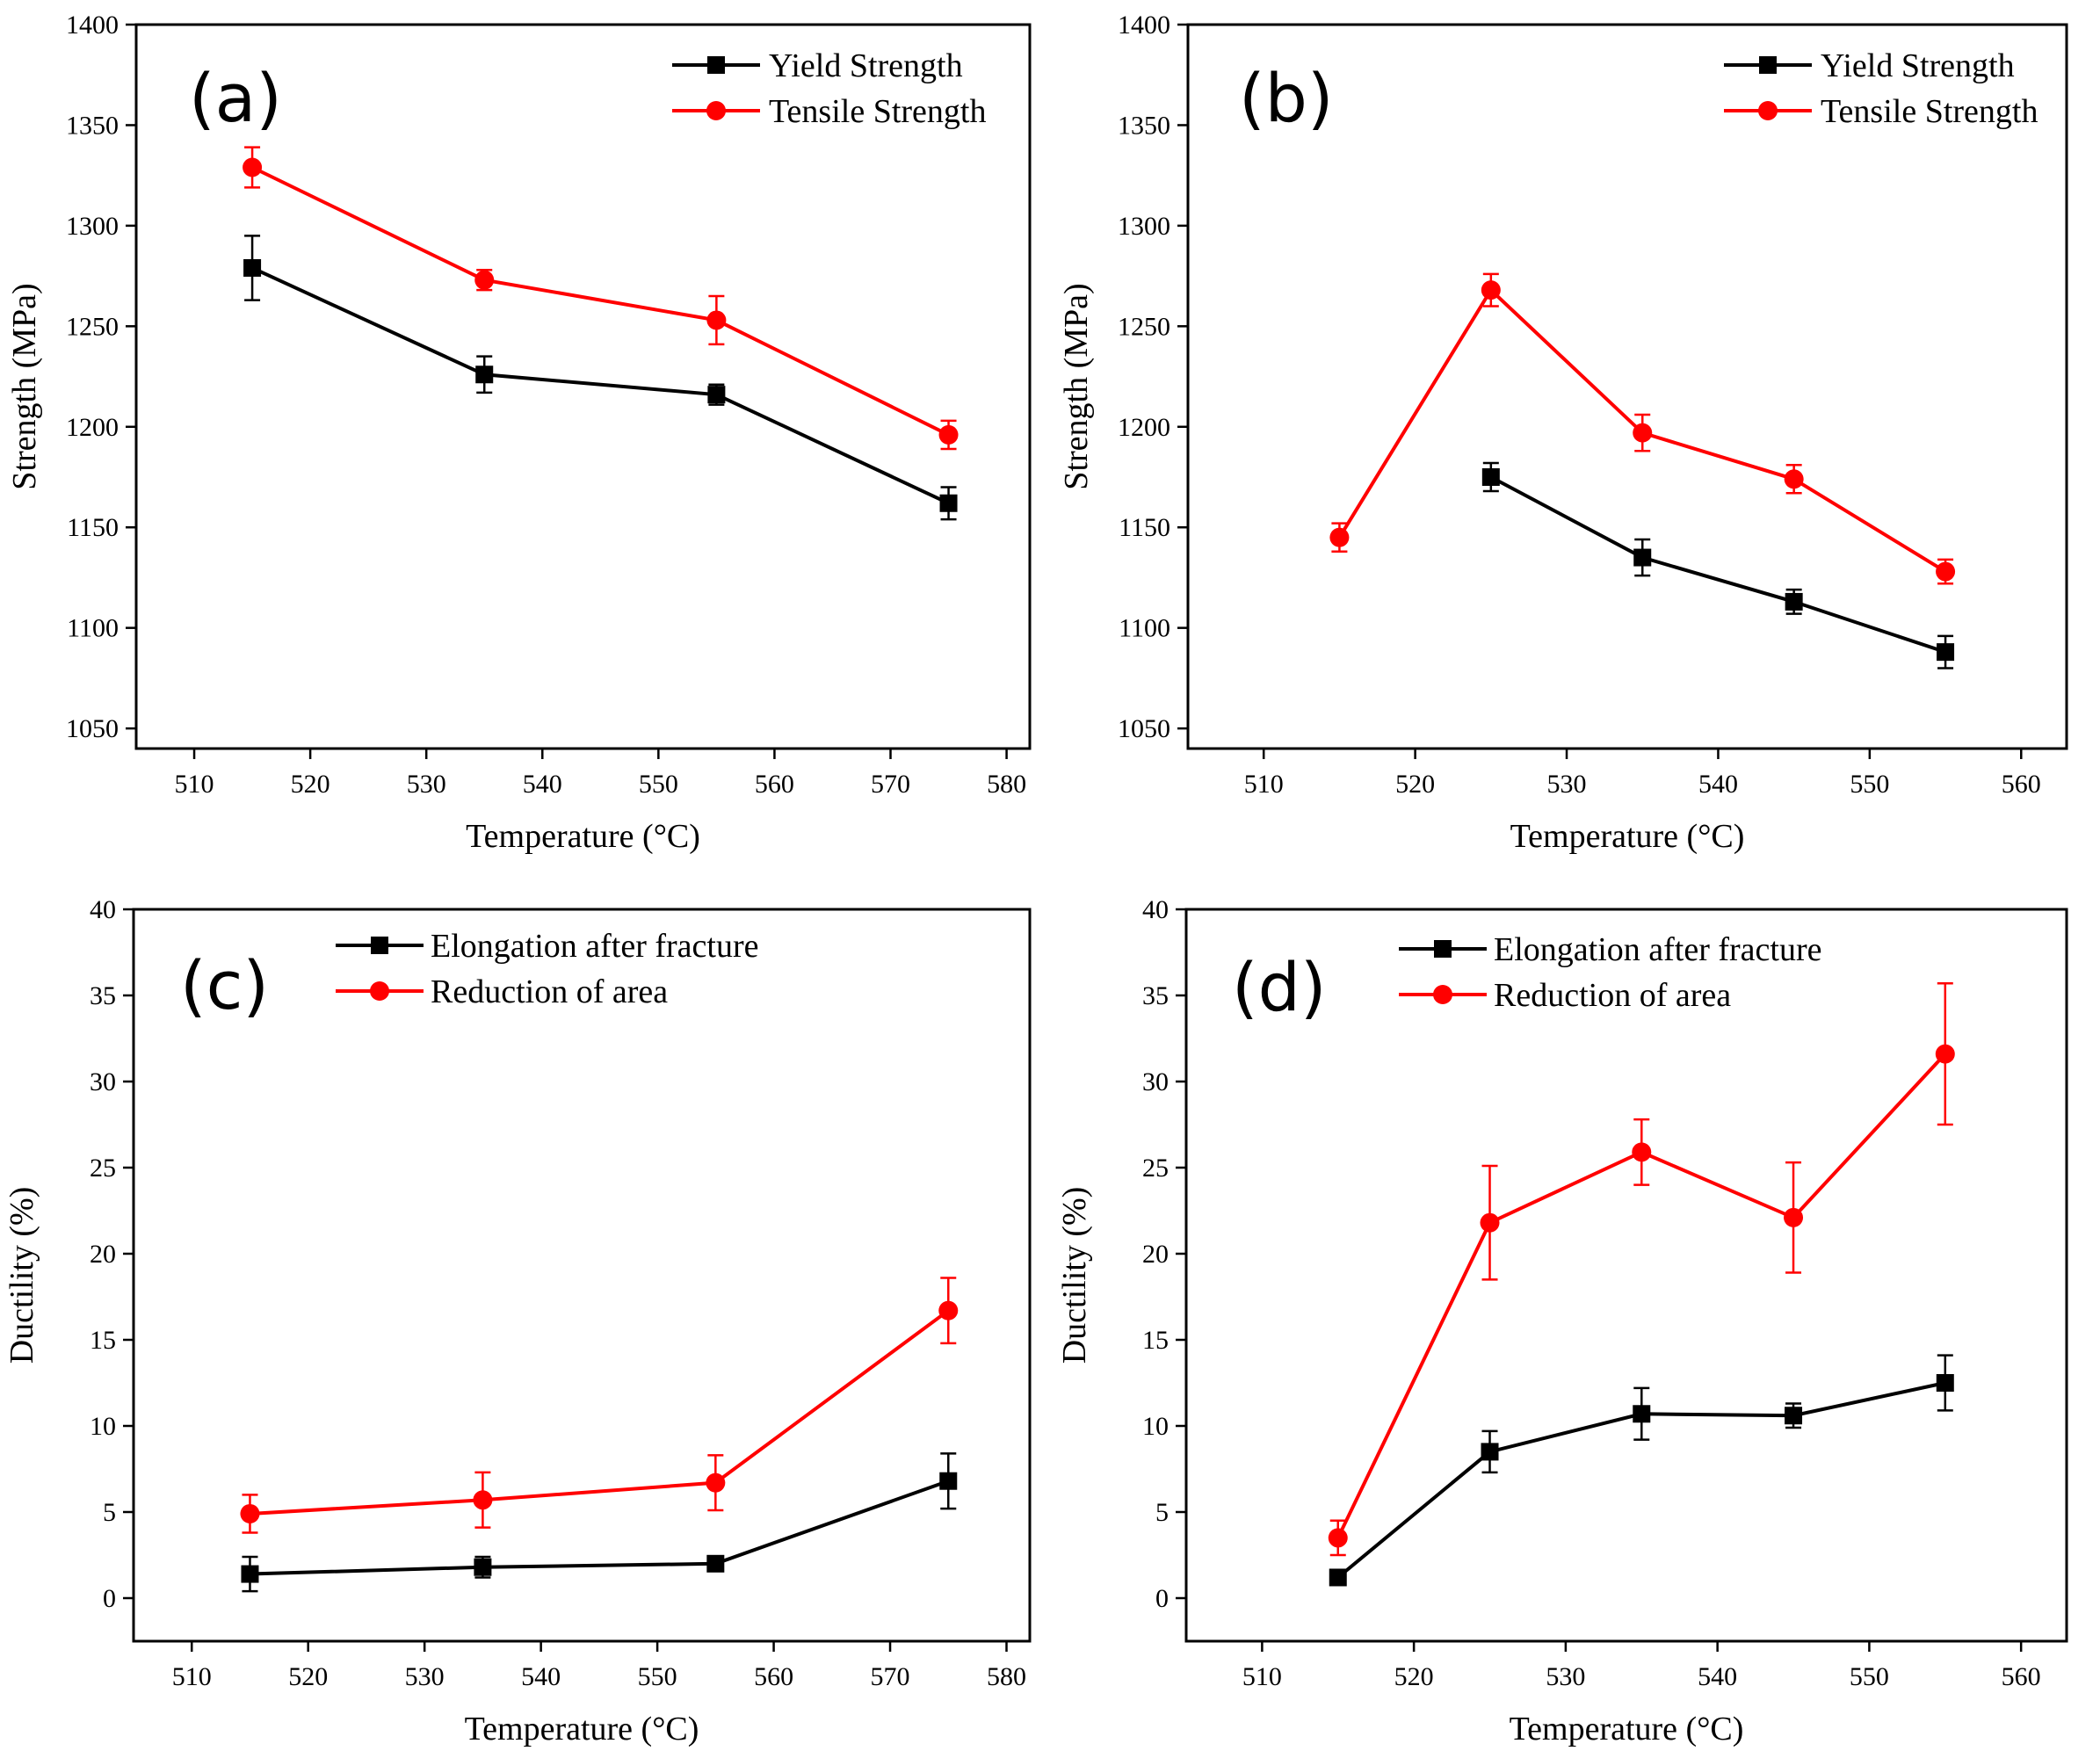  Describe the element at coordinates (1144, 226) in the screenshot. I see `y-tick-label: 1300` at that location.